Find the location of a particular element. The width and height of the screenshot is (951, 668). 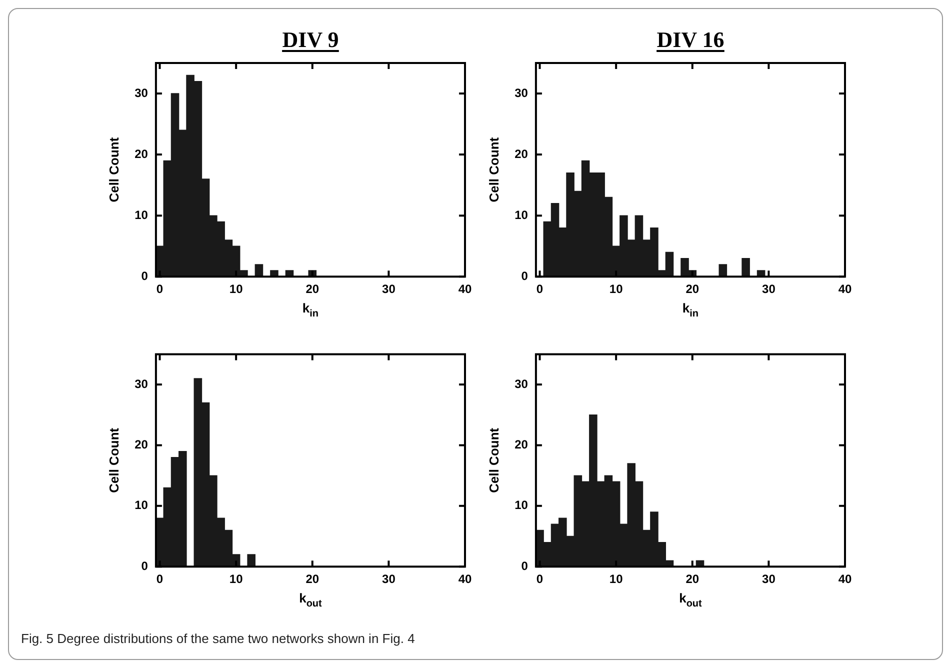

caption: Fig. 5 Degree distributions of the same two networks shown in Fig. 4 is located at coordinates (218, 638).